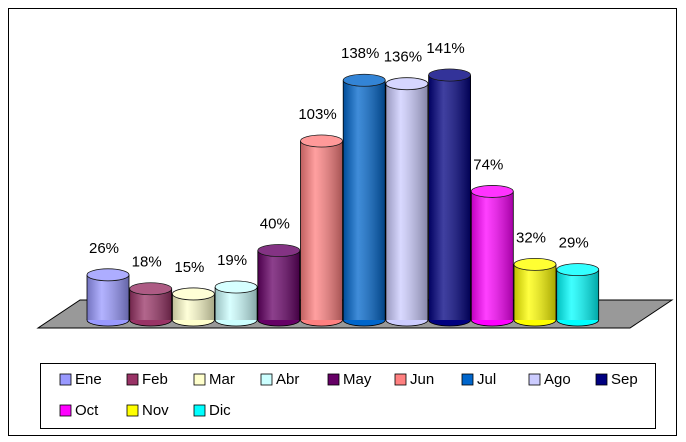 This screenshot has width=686, height=442. What do you see at coordinates (222, 379) in the screenshot?
I see `legend-label: Mar` at bounding box center [222, 379].